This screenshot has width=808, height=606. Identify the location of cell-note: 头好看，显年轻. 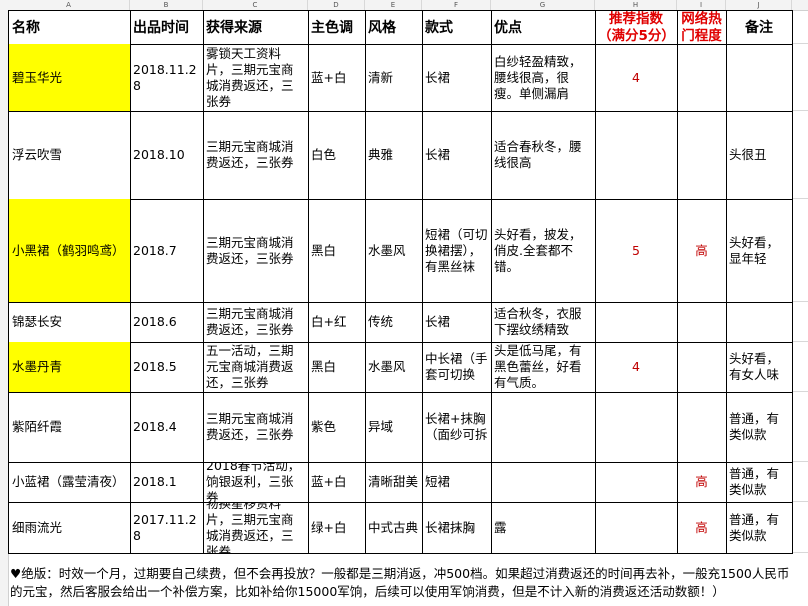
(759, 251).